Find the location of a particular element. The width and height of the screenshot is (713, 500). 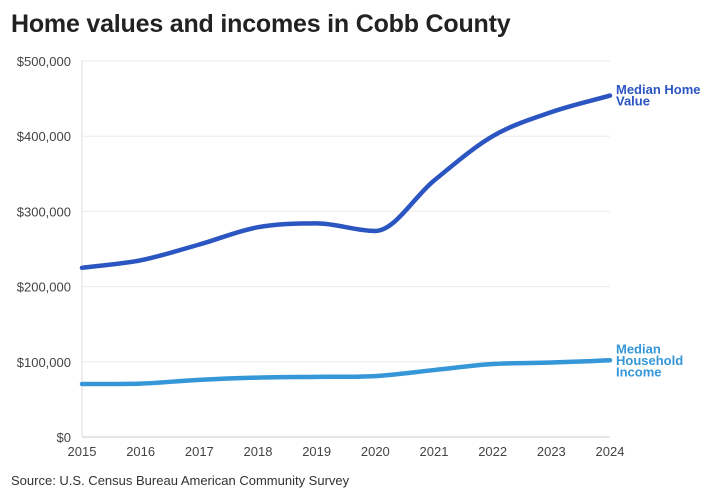

series-label: Household is located at coordinates (649, 360).